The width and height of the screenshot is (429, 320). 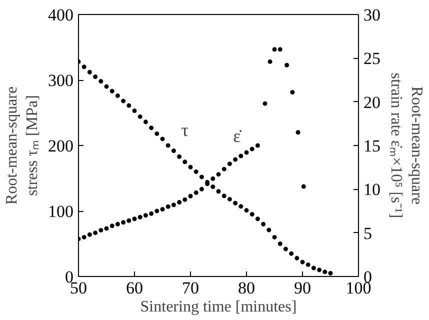 I want to click on y-tick-label: 200, so click(x=61, y=146).